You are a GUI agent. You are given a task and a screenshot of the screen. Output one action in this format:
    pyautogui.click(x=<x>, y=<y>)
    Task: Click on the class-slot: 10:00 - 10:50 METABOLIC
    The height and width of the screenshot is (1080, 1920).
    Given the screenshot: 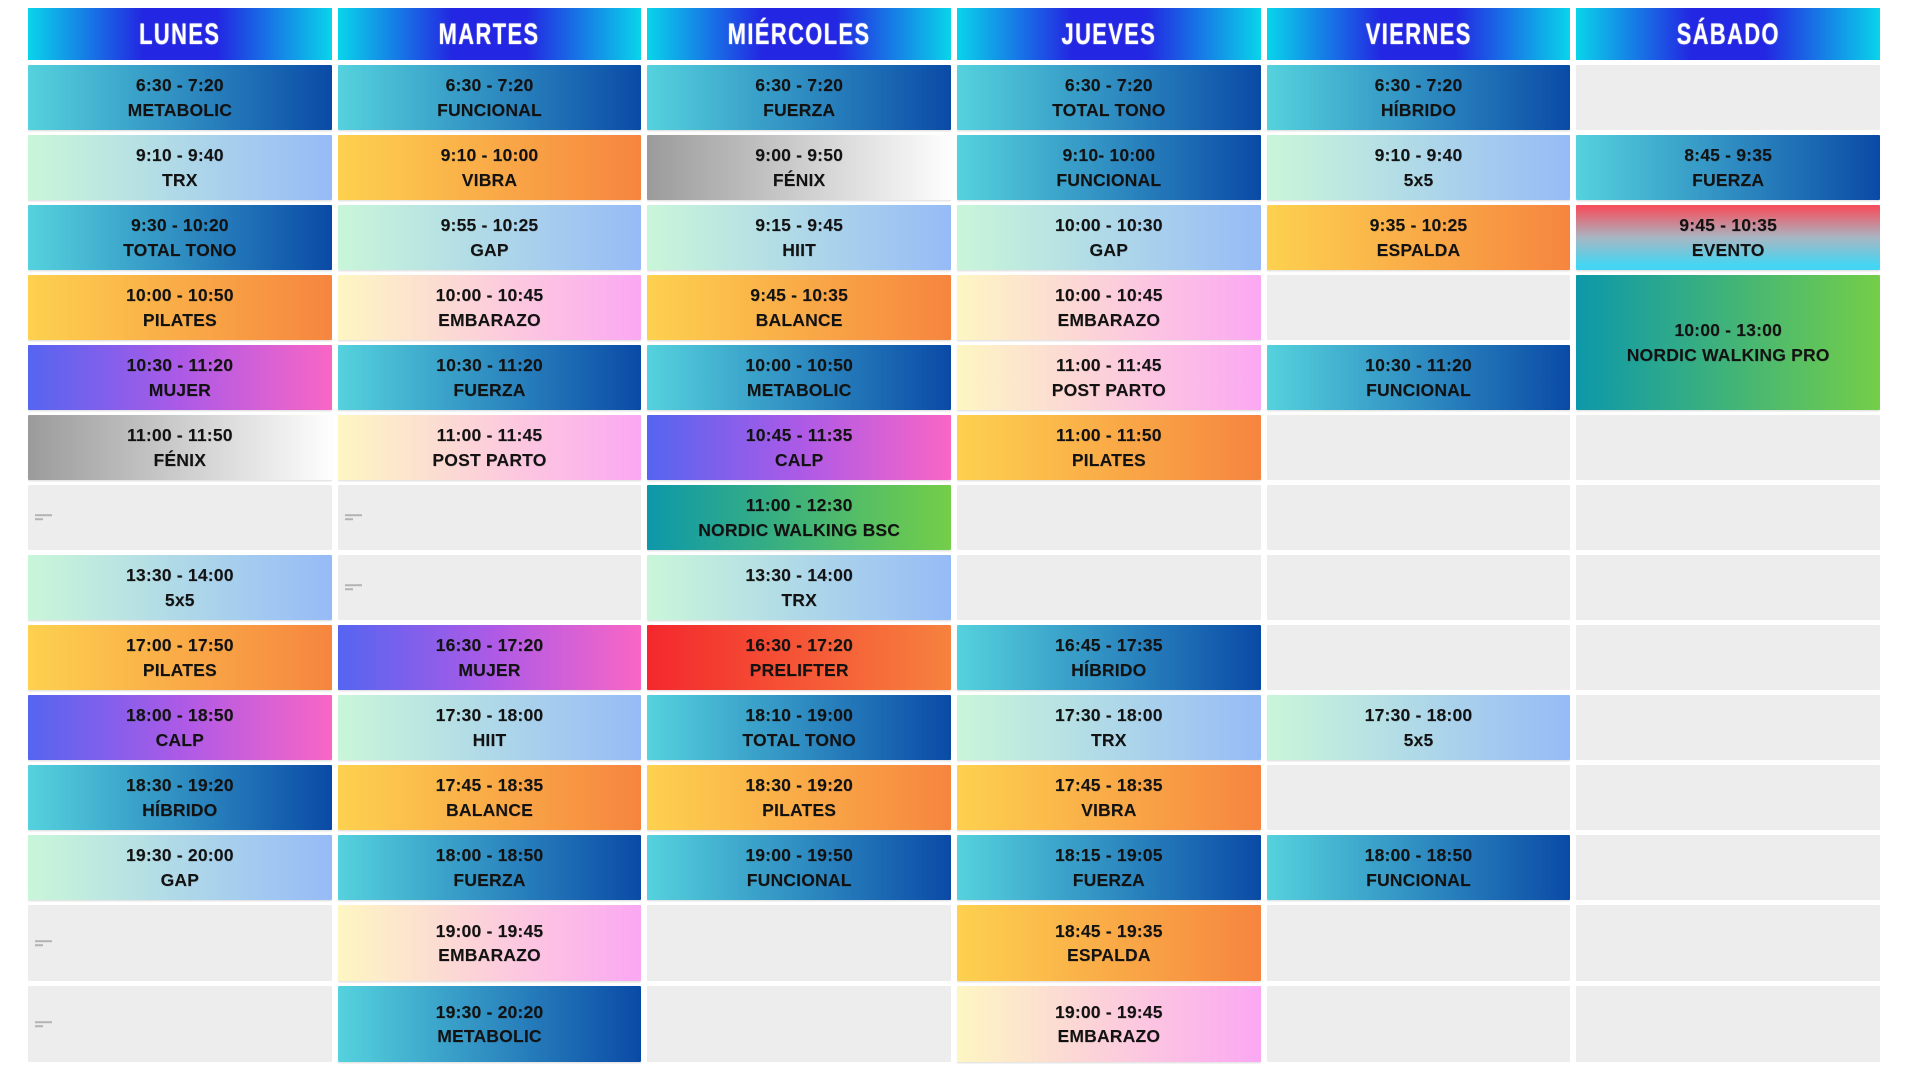 What is the action you would take?
    pyautogui.click(x=799, y=377)
    